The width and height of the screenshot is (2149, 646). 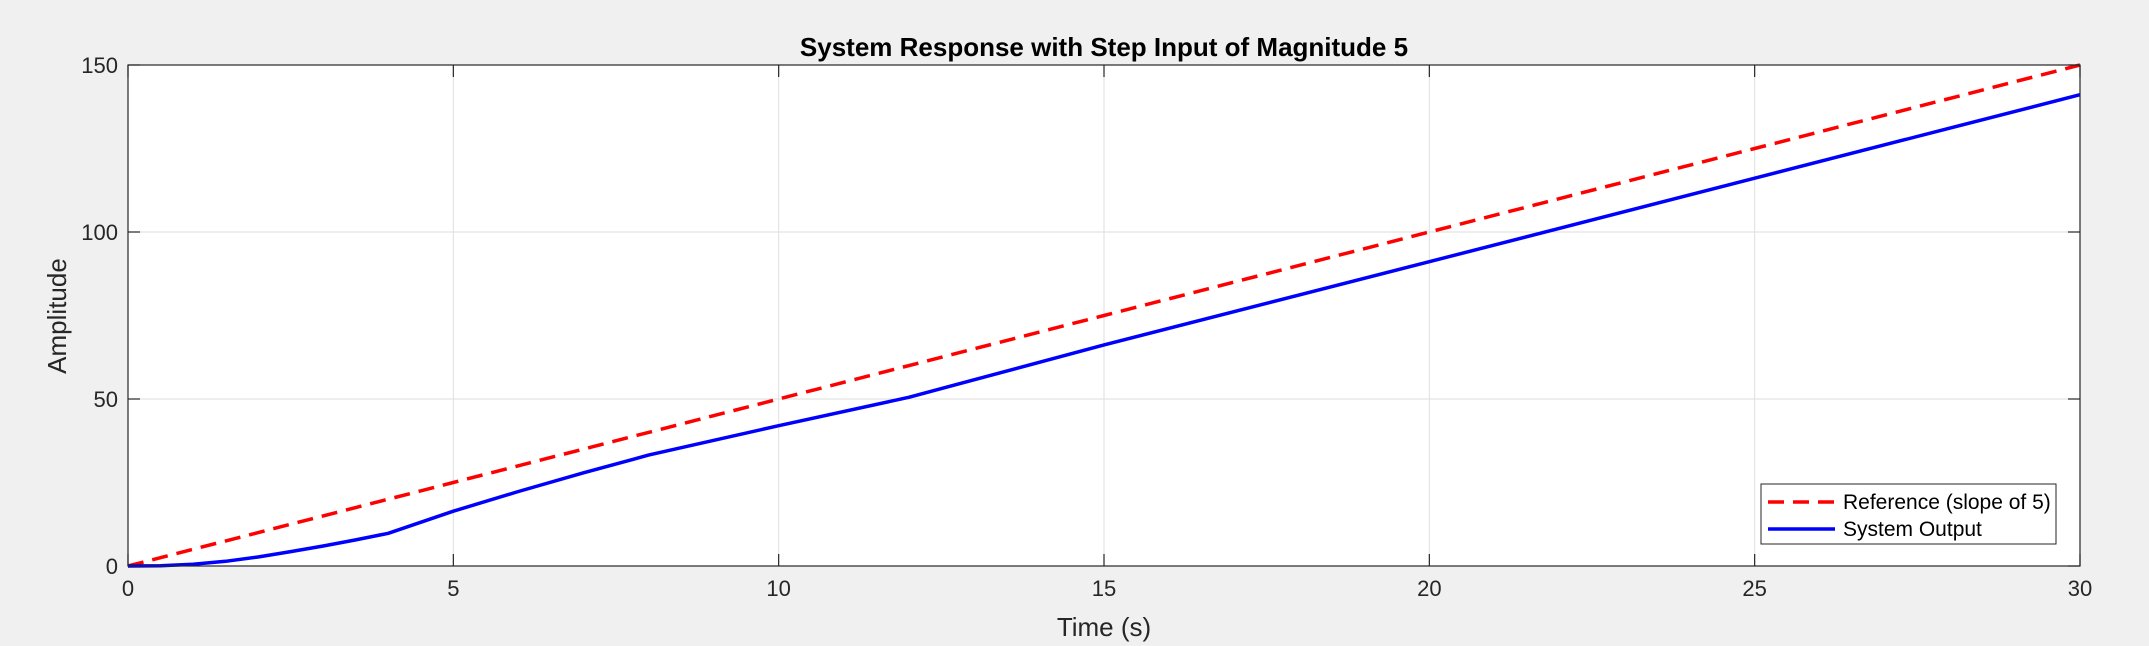 What do you see at coordinates (1947, 502) in the screenshot?
I see `legend-label-0: Reference (slope of 5)` at bounding box center [1947, 502].